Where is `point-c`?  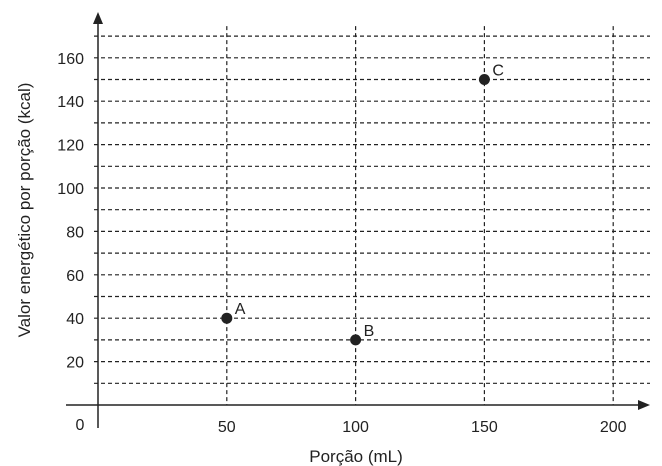 point-c is located at coordinates (484, 79).